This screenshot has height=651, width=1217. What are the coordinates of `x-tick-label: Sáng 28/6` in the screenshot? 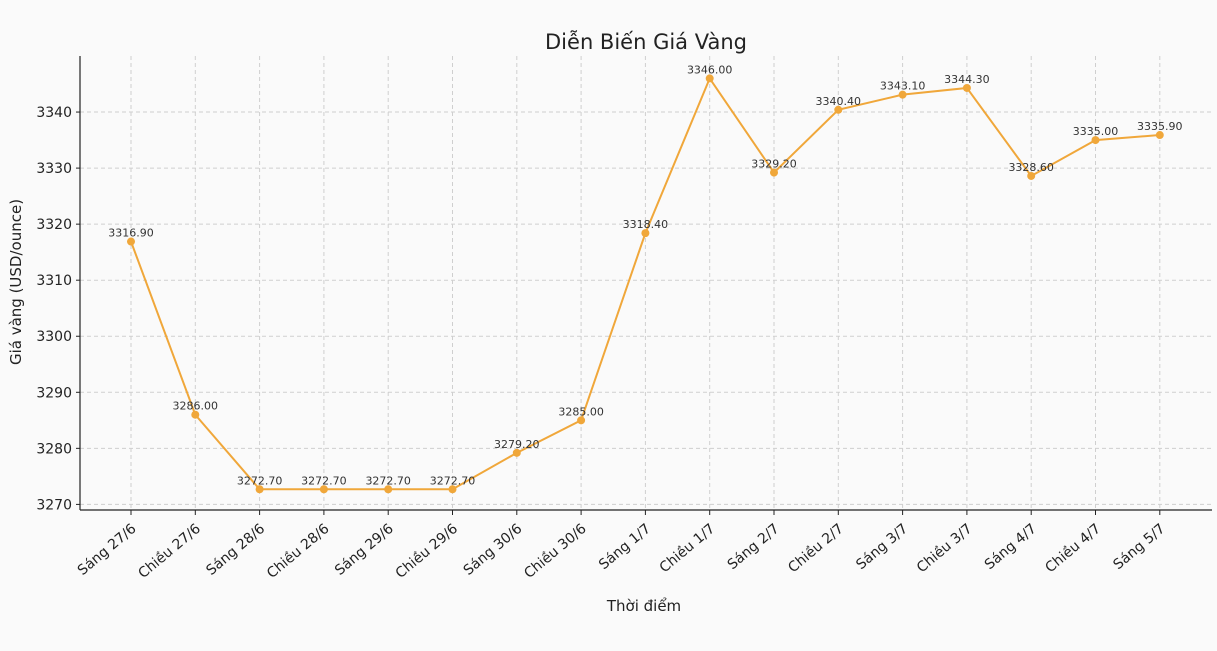 It's located at (235, 550).